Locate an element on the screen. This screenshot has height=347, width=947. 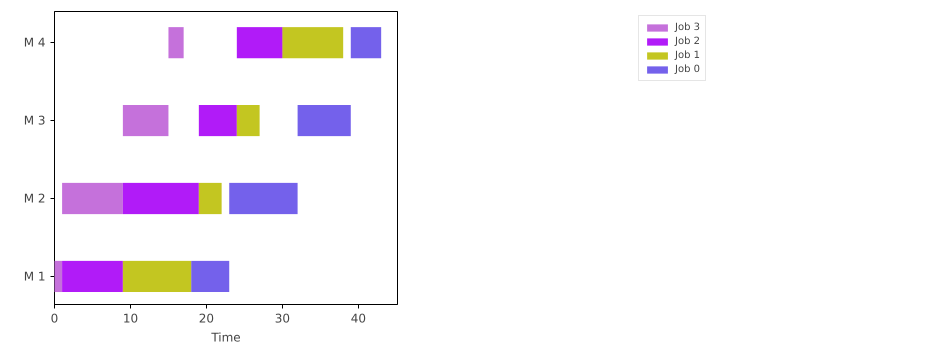
y-tick-label: M 1 is located at coordinates (35, 276).